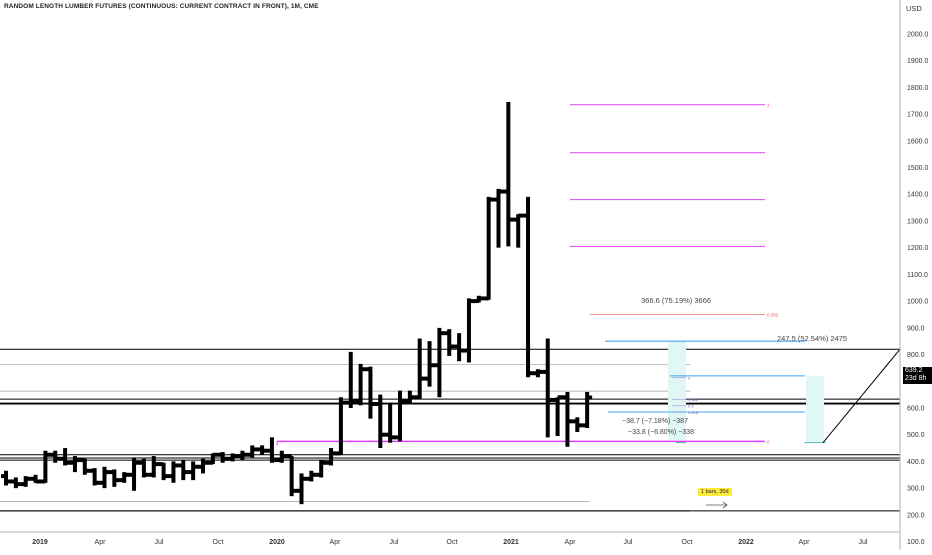  I want to click on timeframe-note: 1 bars, 30d, so click(715, 492).